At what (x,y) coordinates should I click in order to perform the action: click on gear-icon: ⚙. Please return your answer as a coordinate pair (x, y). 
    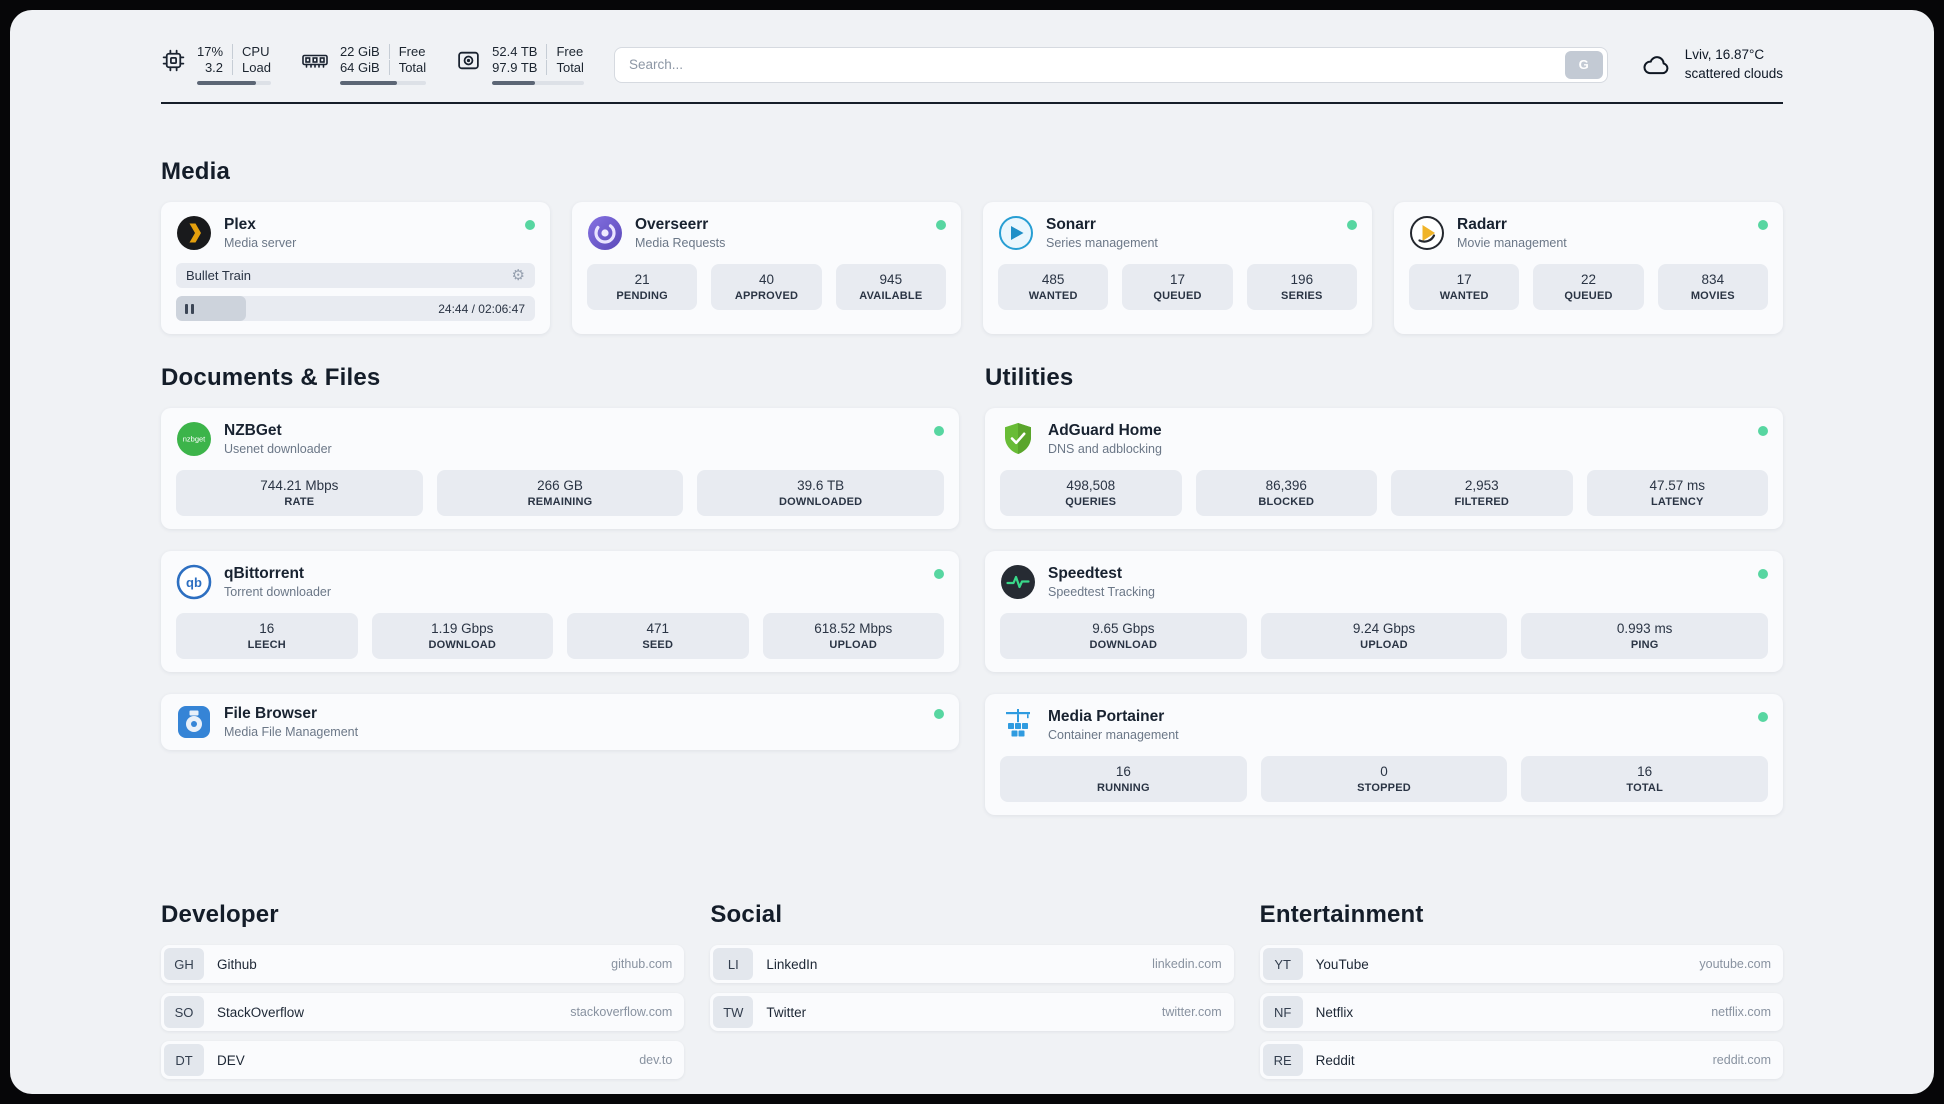
    Looking at the image, I should click on (518, 275).